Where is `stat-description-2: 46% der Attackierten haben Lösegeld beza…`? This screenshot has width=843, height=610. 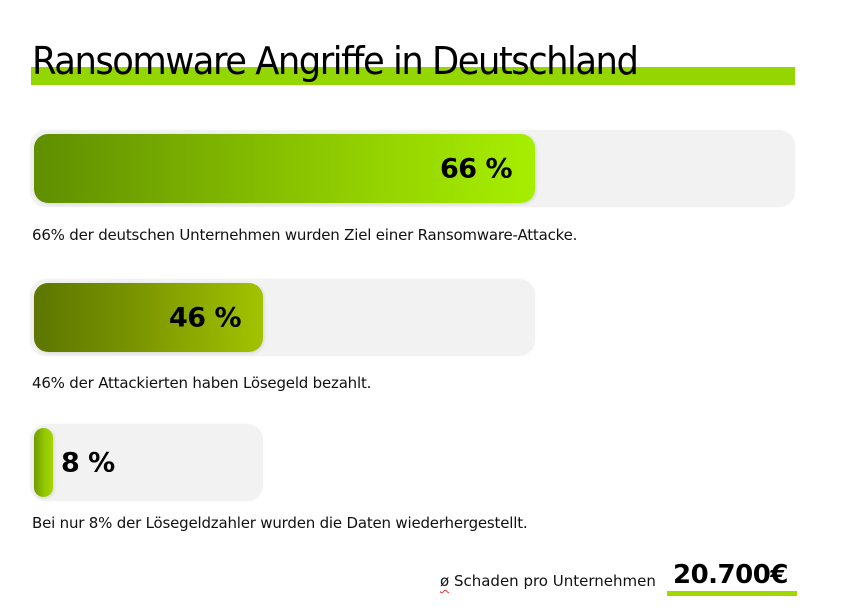
stat-description-2: 46% der Attackierten haben Lösegeld beza… is located at coordinates (202, 383).